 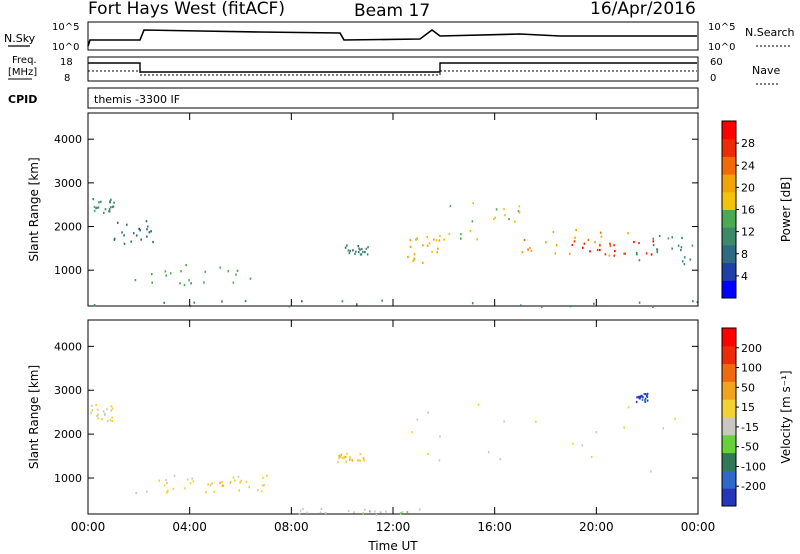 What do you see at coordinates (22, 72) in the screenshot?
I see `freq-label-2: [MHz]` at bounding box center [22, 72].